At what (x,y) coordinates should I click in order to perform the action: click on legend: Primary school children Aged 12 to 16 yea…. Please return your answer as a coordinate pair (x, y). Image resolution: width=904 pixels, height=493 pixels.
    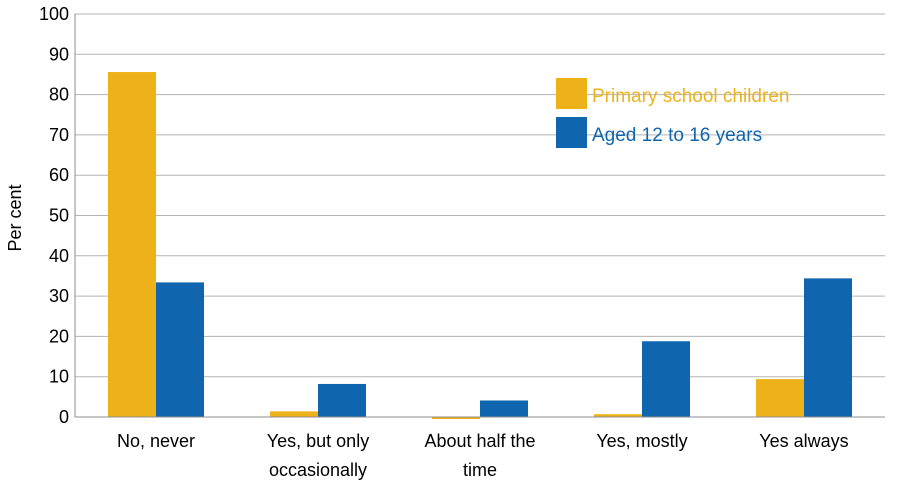
    Looking at the image, I should click on (672, 113).